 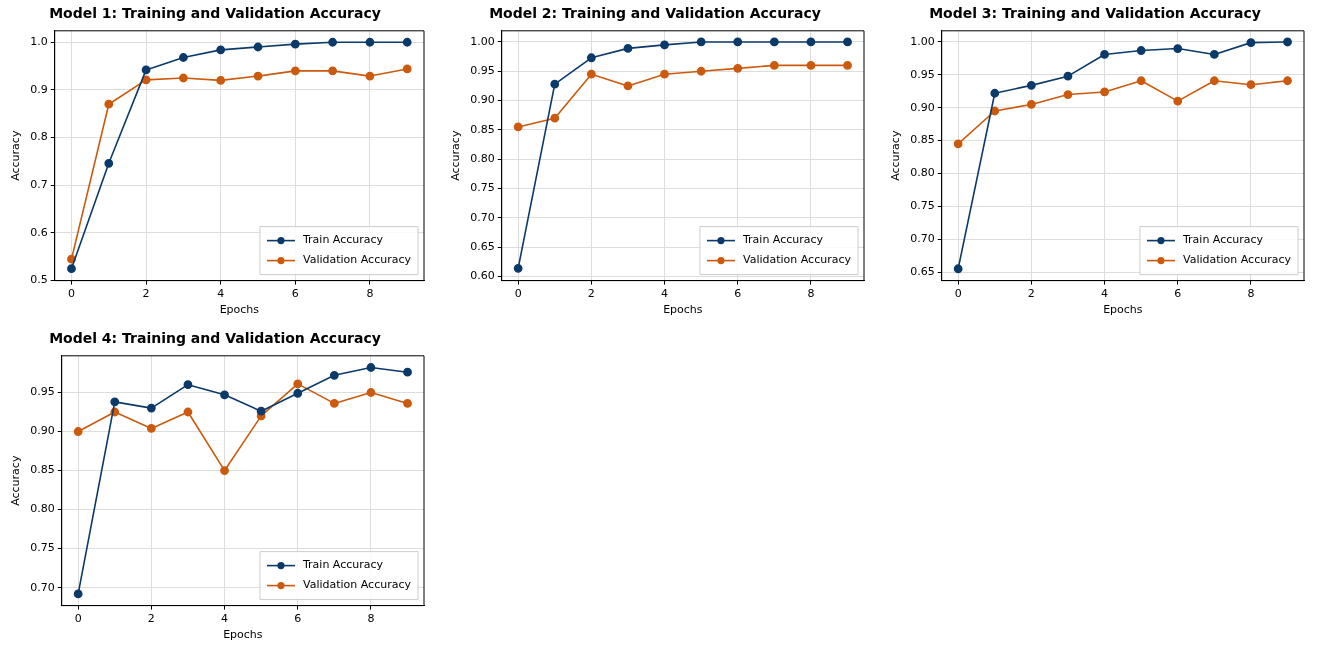 What do you see at coordinates (215, 13) in the screenshot?
I see `chart-title: Model 1: Training and Validation Accuracy` at bounding box center [215, 13].